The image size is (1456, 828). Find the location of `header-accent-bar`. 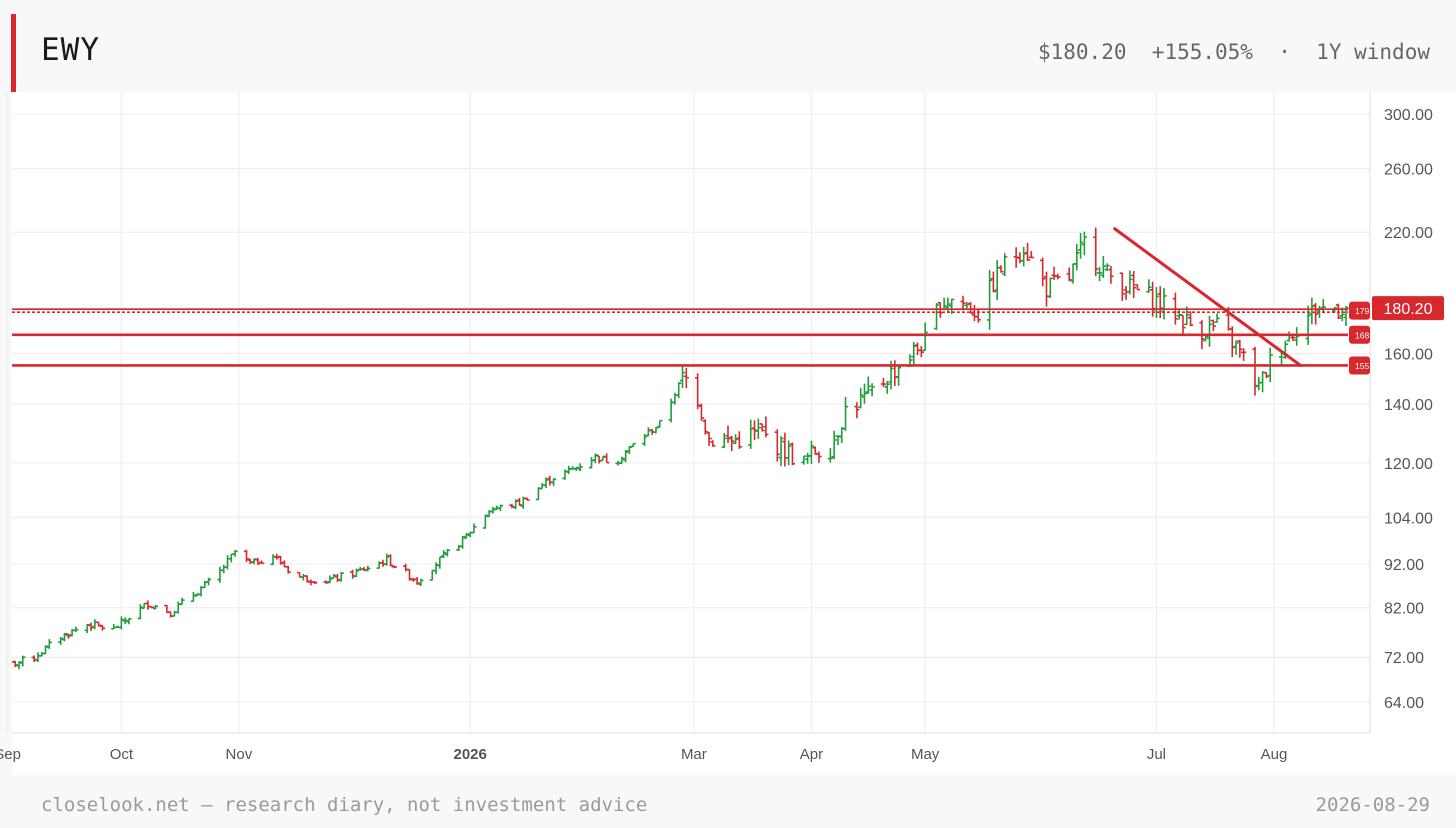

header-accent-bar is located at coordinates (13, 53).